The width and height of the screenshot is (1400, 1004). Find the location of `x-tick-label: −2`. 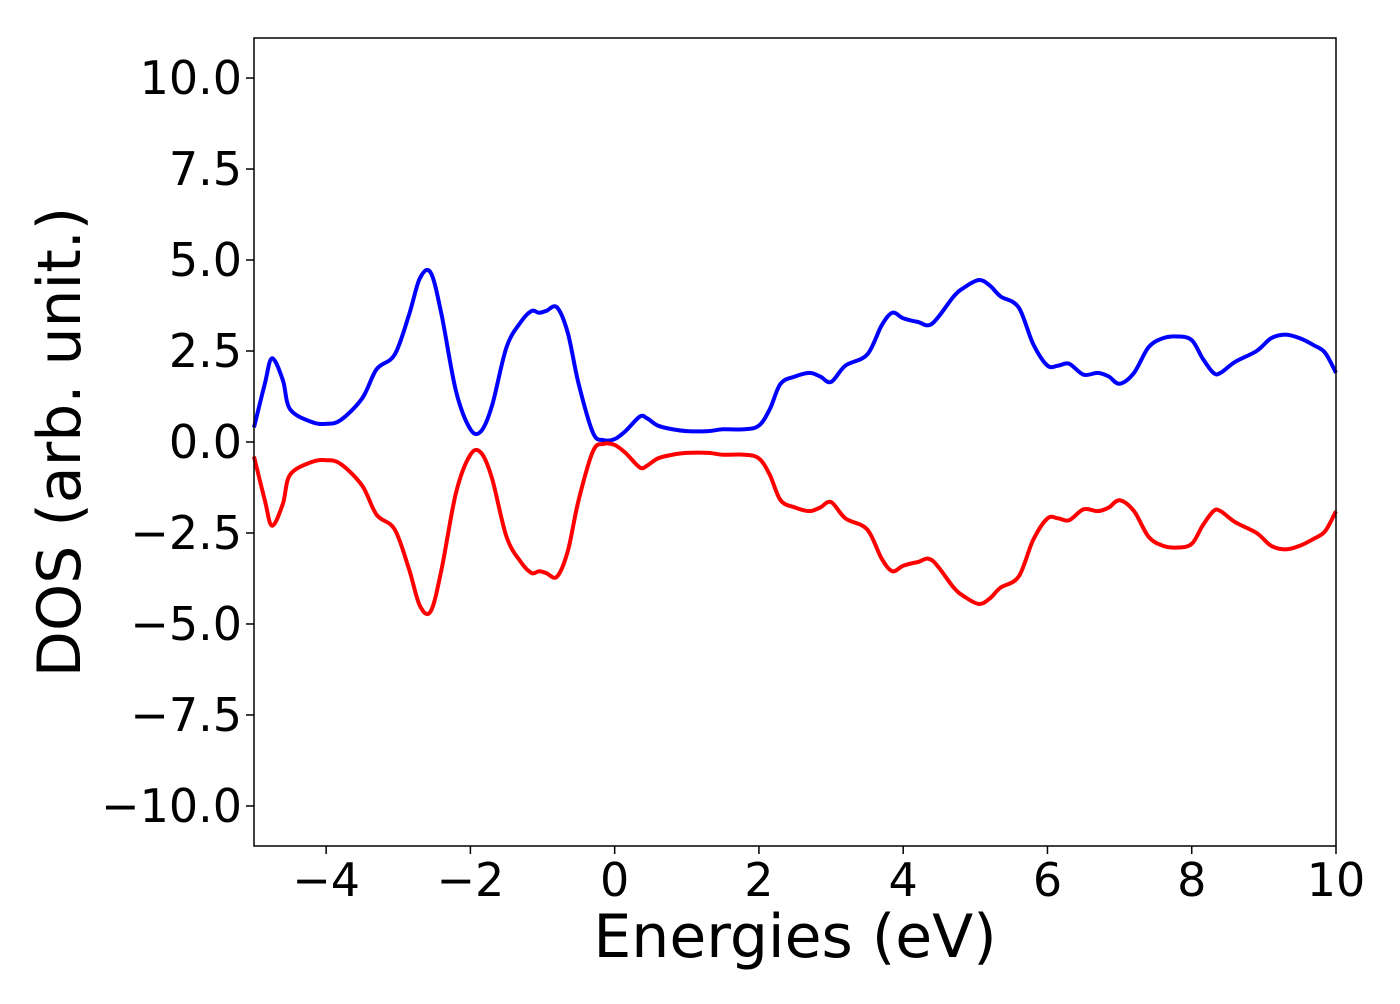

x-tick-label: −2 is located at coordinates (470, 880).